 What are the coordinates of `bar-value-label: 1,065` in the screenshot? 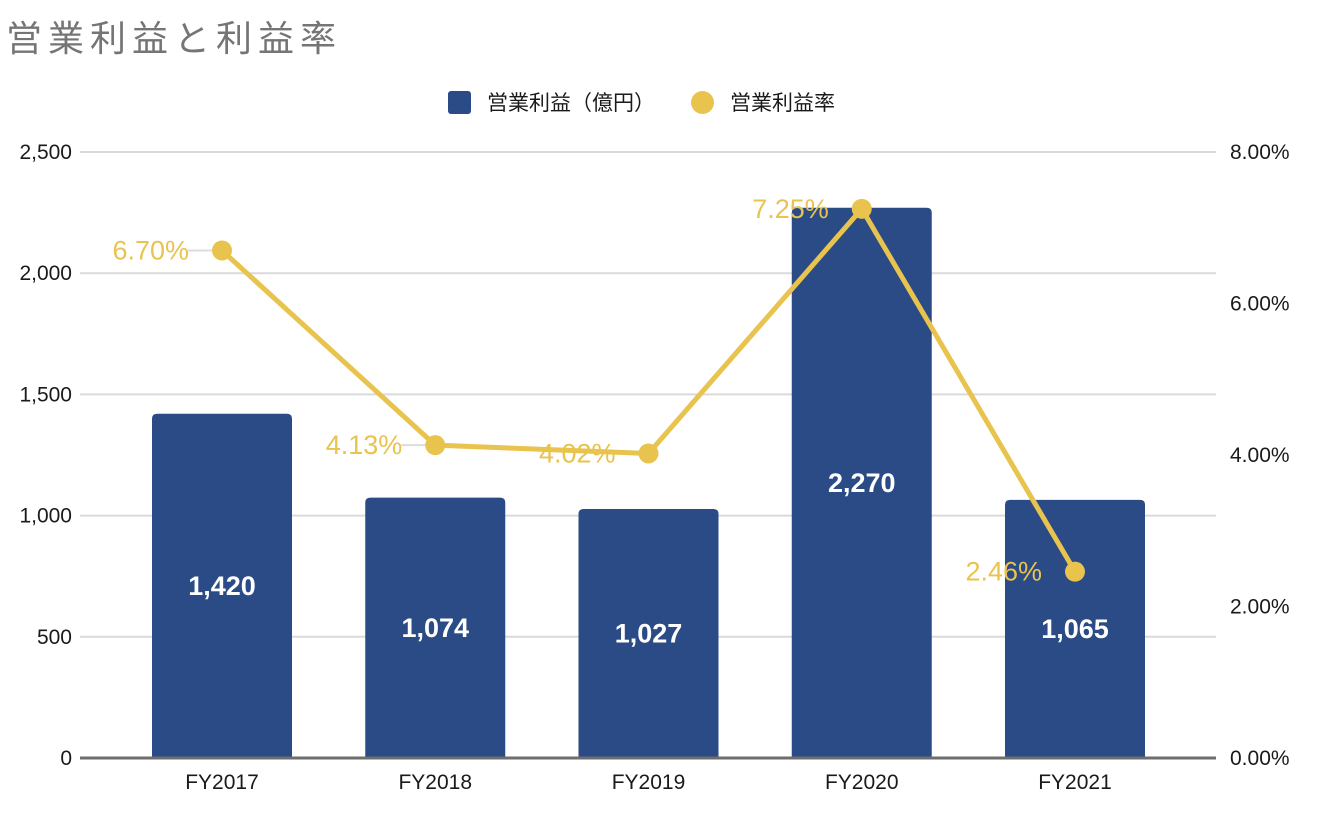 It's located at (1075, 629).